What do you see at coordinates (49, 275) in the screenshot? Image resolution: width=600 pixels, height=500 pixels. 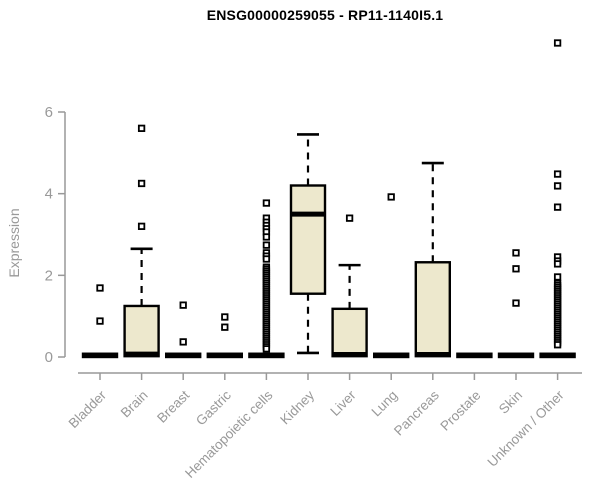 I see `y-tick-label: 2` at bounding box center [49, 275].